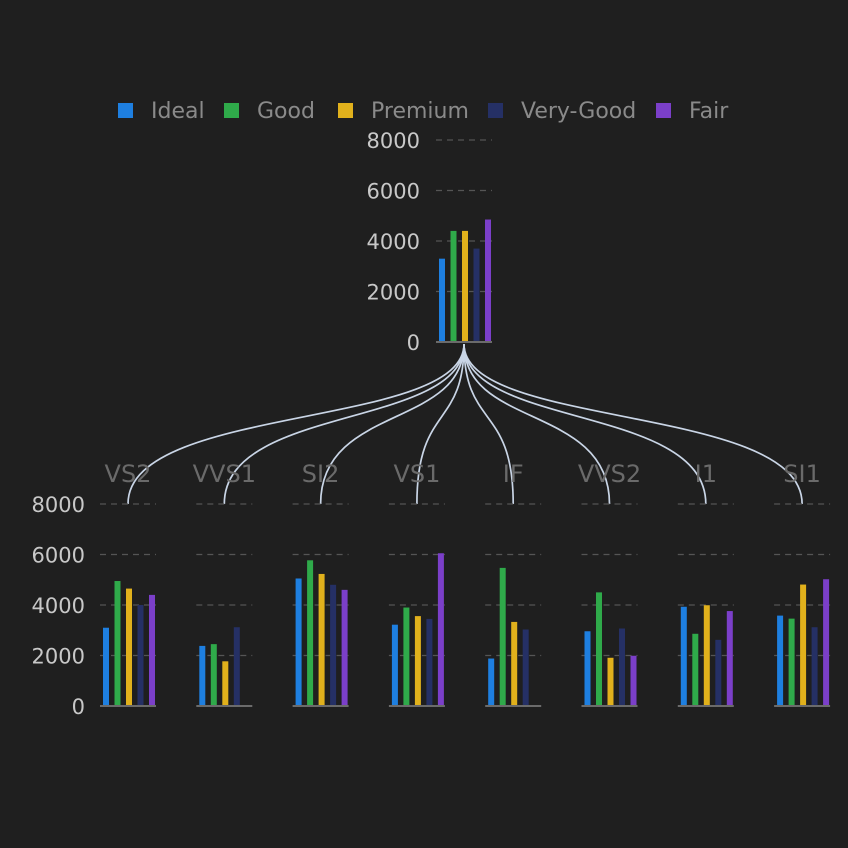 The height and width of the screenshot is (848, 848). I want to click on tree-connector-si2, so click(392, 424).